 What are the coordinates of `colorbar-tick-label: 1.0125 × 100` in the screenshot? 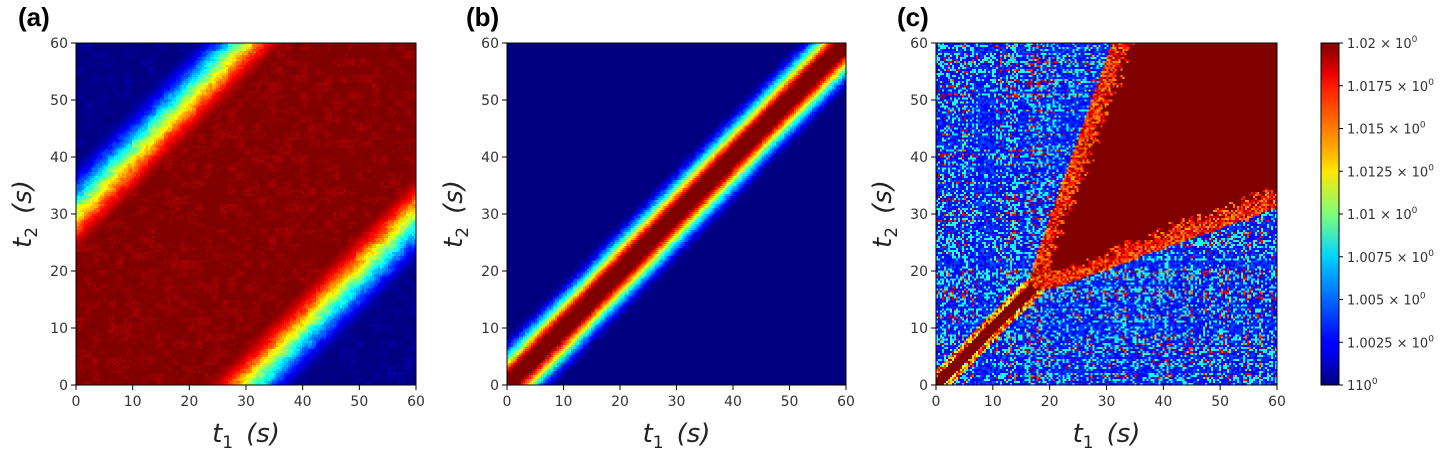 It's located at (1390, 171).